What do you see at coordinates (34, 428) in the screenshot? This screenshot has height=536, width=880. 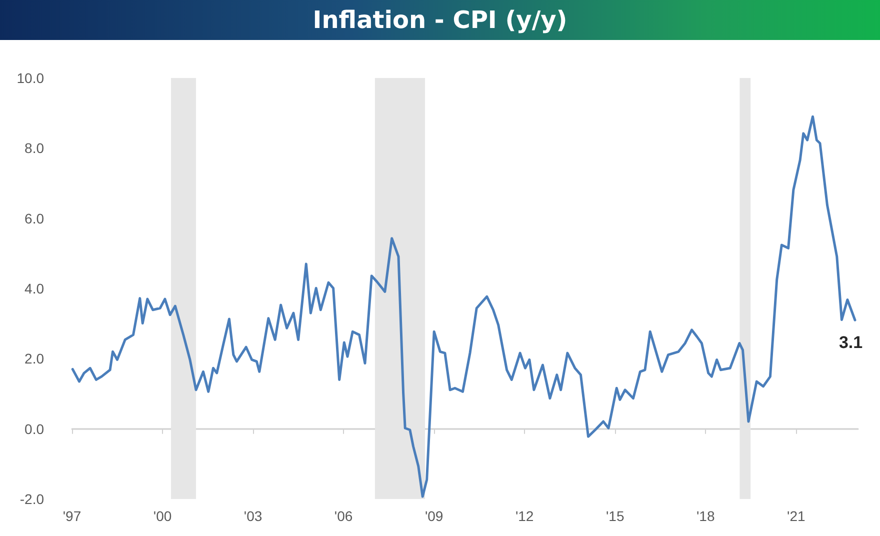 I see `y-tick-label: 0.0` at bounding box center [34, 428].